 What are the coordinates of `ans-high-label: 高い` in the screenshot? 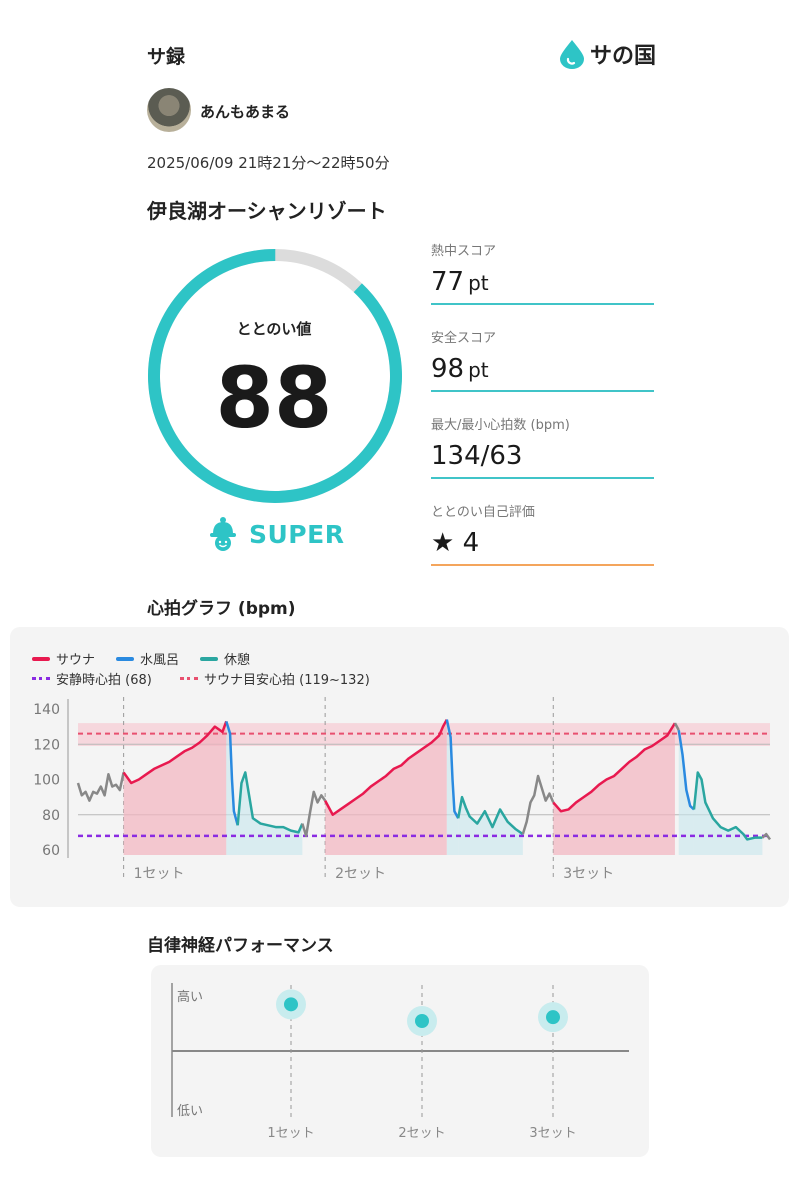 It's located at (190, 997).